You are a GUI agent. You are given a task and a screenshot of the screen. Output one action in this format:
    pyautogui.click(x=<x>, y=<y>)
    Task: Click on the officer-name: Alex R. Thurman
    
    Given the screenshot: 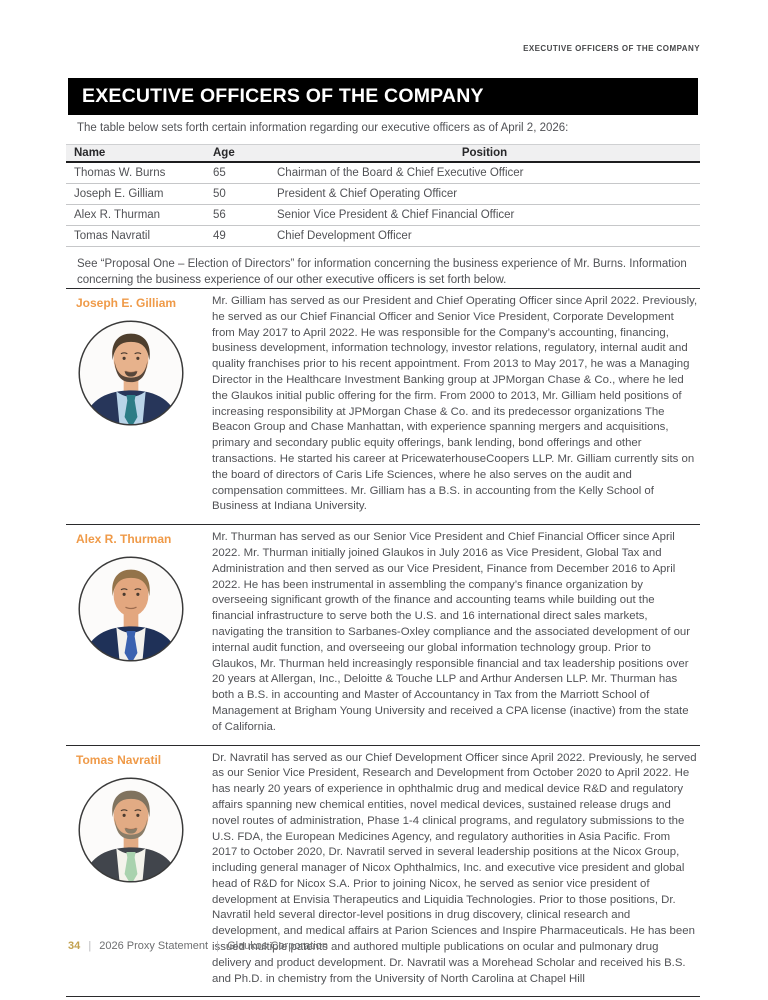 What is the action you would take?
    pyautogui.click(x=124, y=539)
    